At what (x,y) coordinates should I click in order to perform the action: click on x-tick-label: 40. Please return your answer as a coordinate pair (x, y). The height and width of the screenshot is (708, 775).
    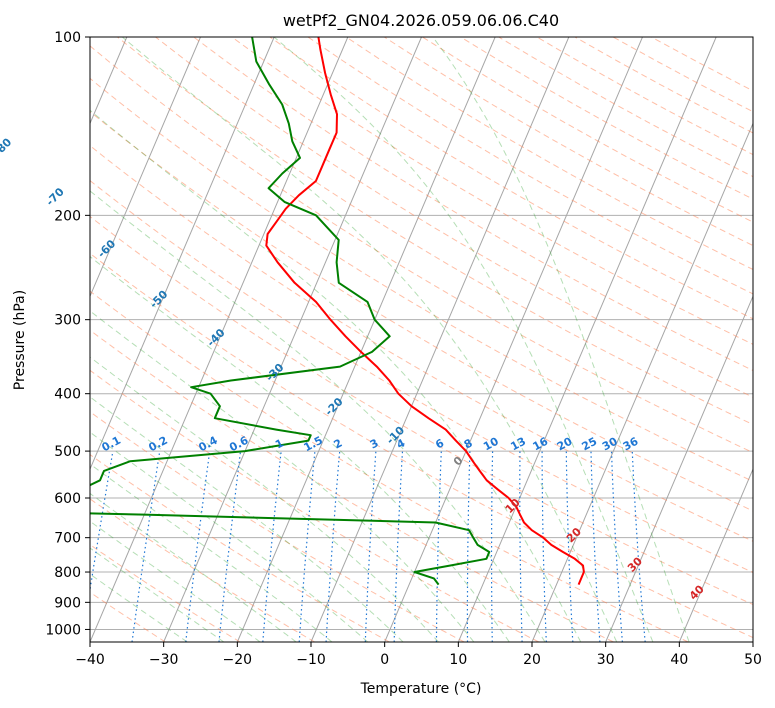
    Looking at the image, I should click on (679, 660).